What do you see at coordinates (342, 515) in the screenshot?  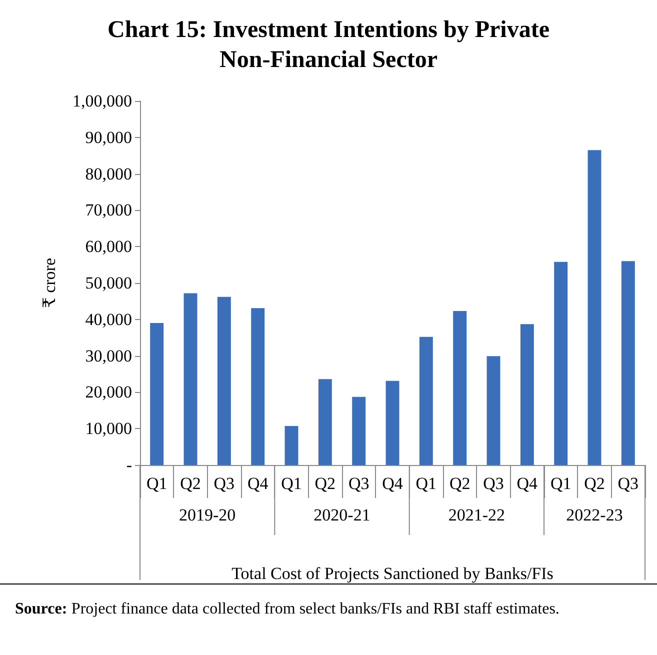 I see `text: 2020-21` at bounding box center [342, 515].